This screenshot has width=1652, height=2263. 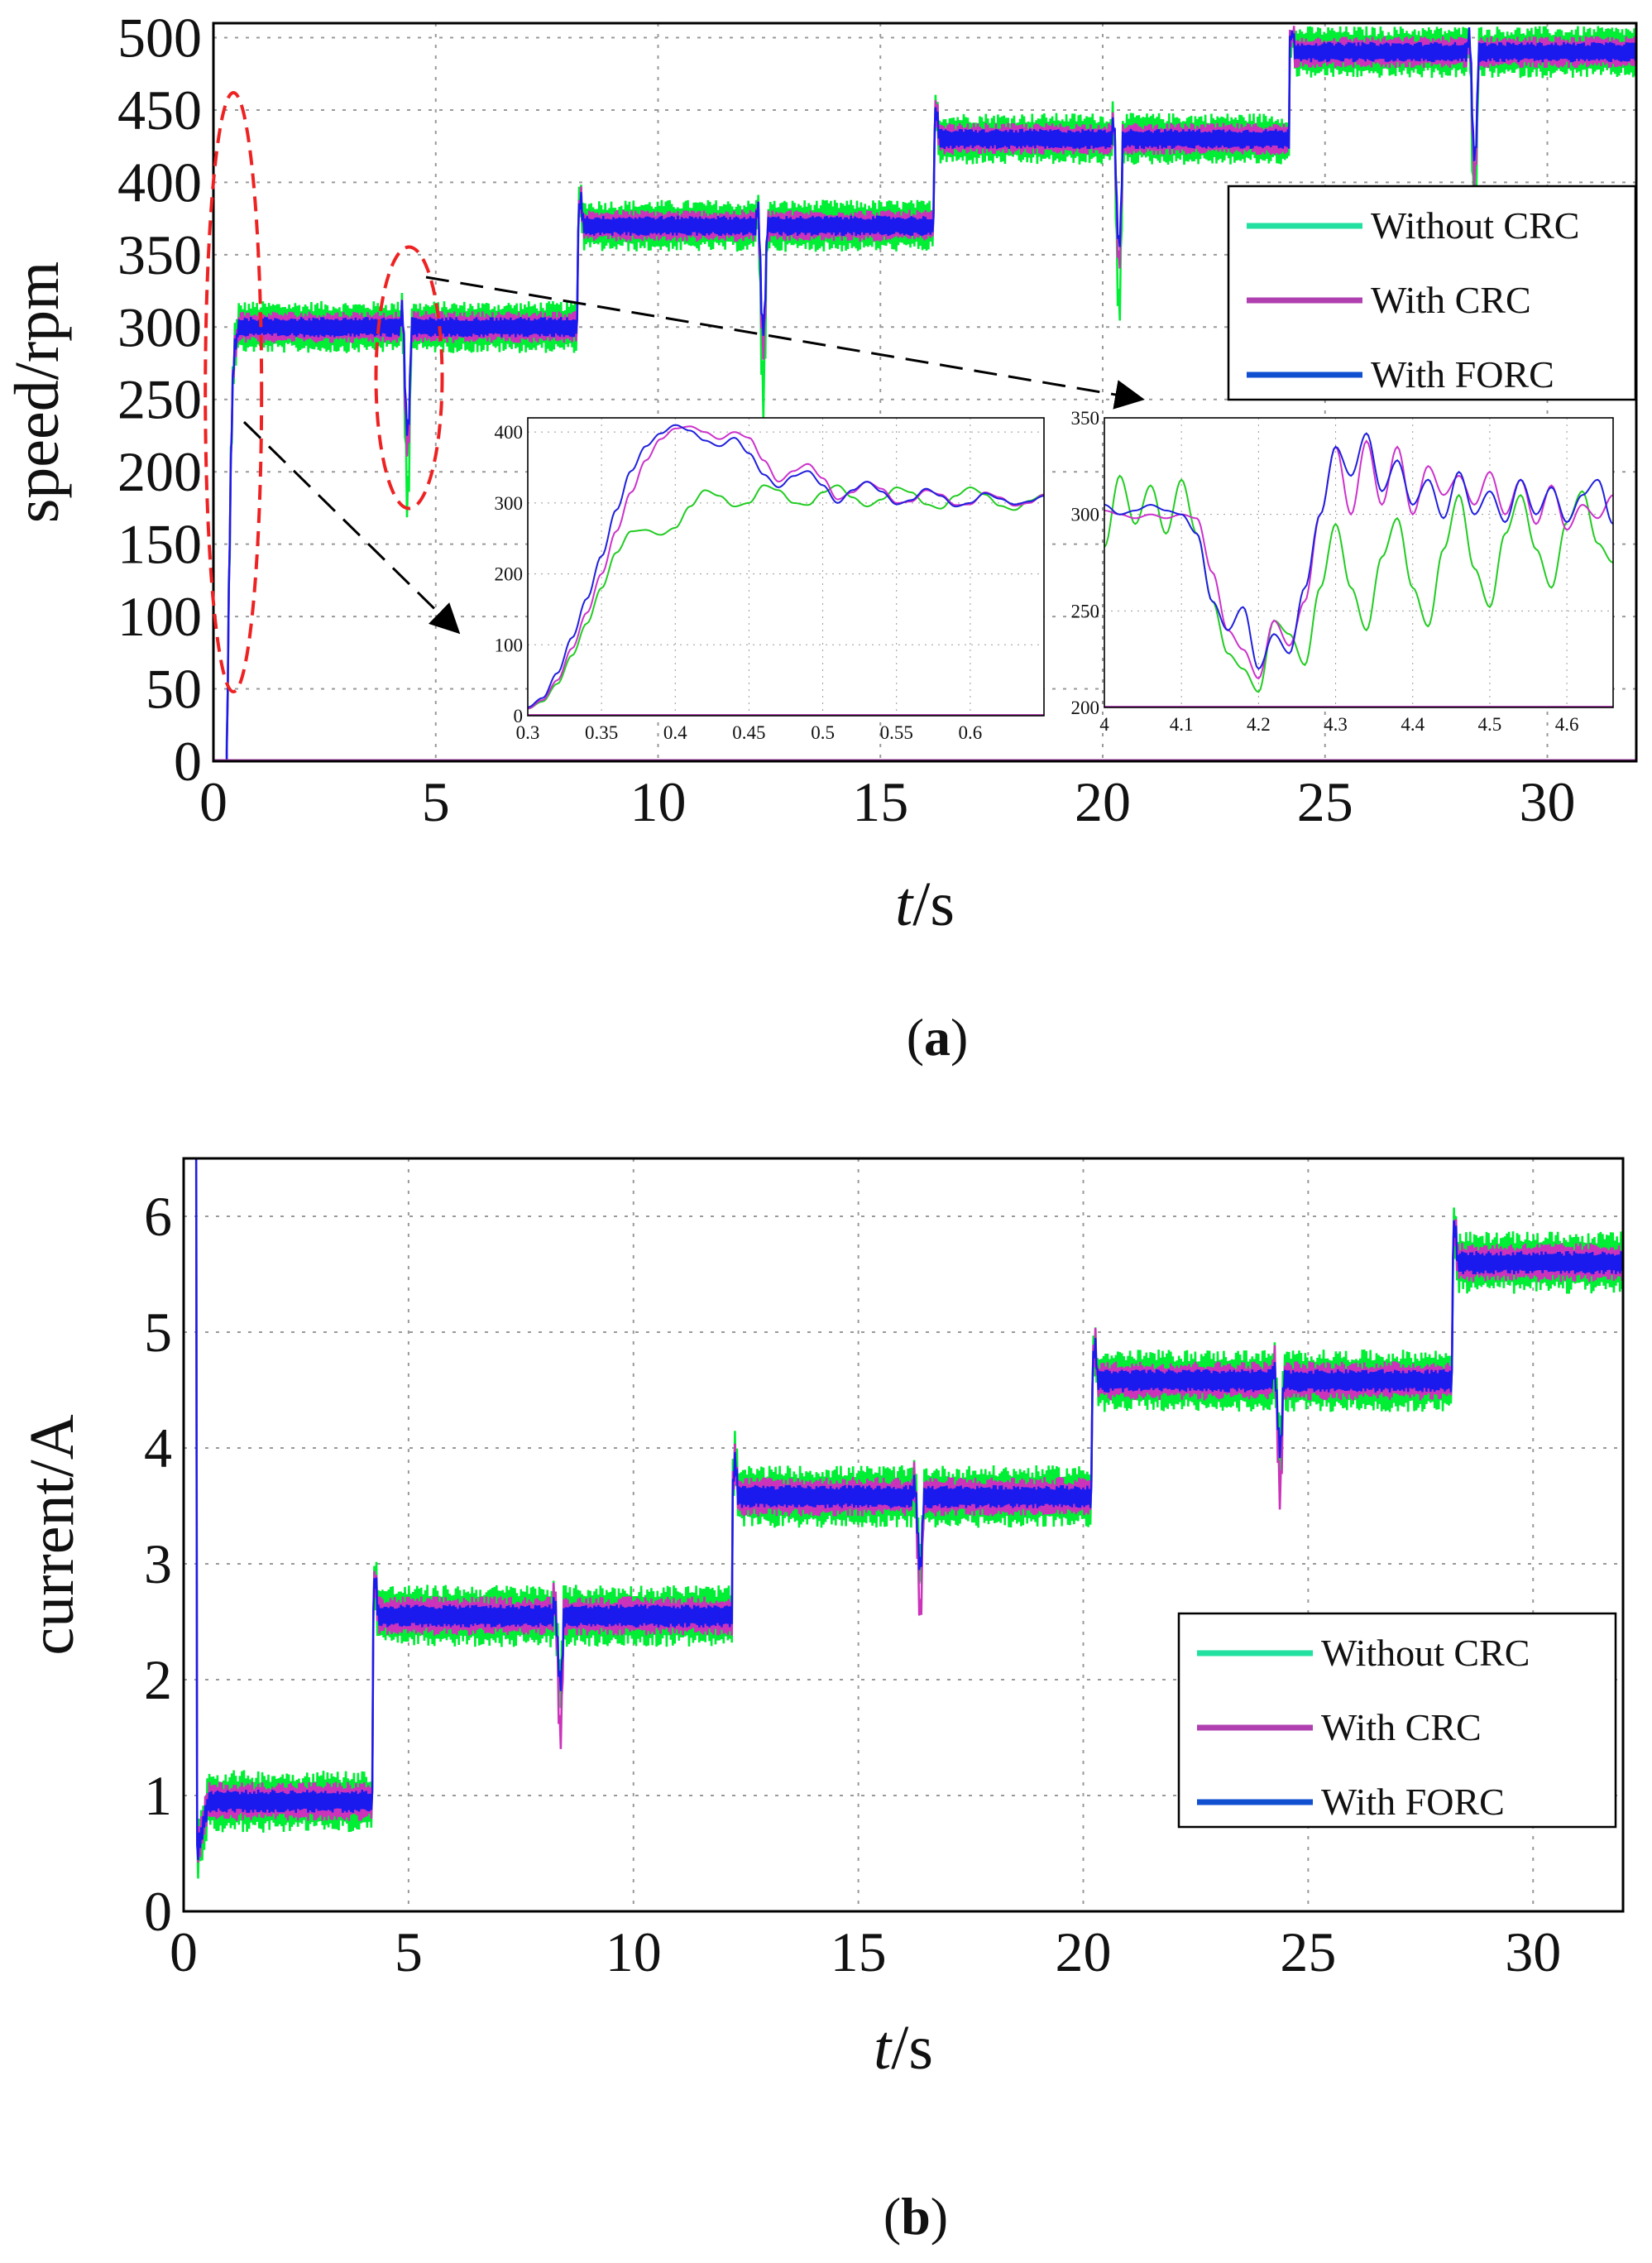 I want to click on x-tick-label: 4, so click(x=1104, y=724).